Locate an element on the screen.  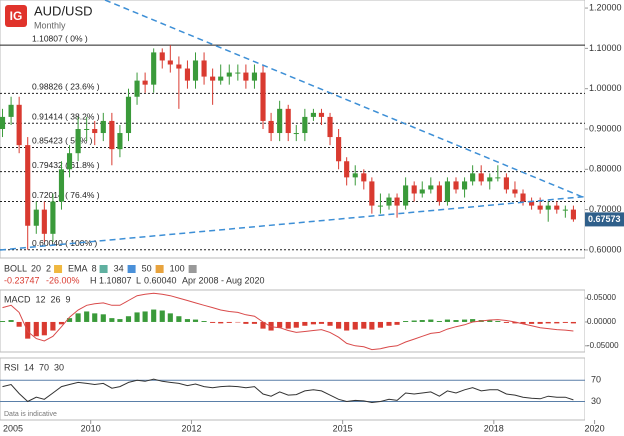
fib-label: 0.98826 ( 23.6% ) is located at coordinates (66, 87).